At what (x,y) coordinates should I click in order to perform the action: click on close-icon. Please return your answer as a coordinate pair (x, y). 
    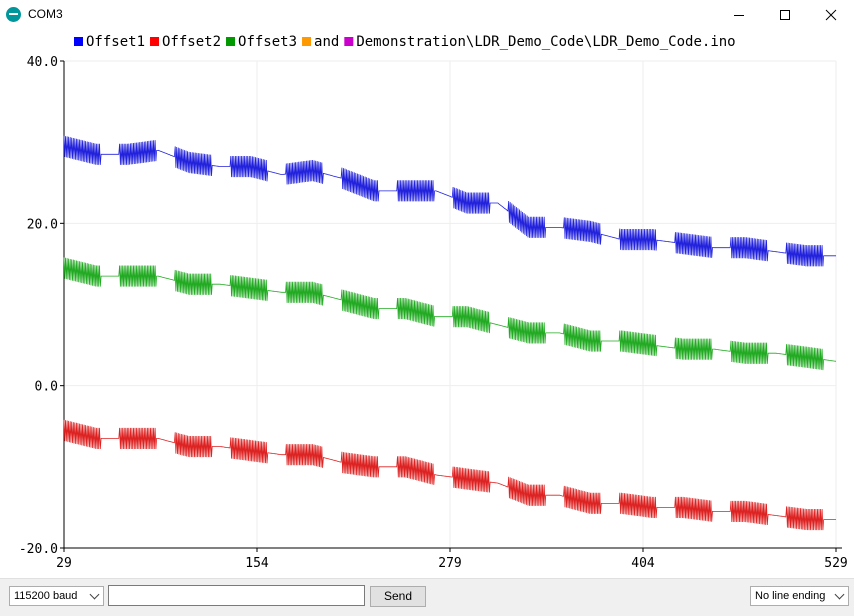
    Looking at the image, I should click on (831, 15).